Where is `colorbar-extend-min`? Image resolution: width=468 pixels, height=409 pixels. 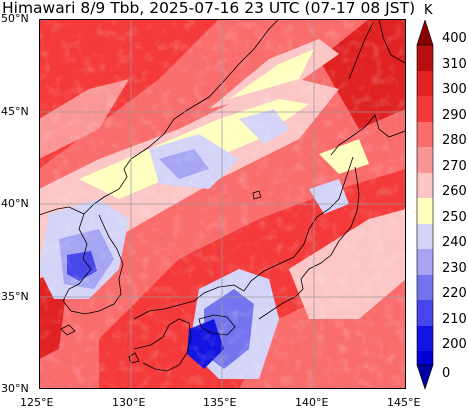 colorbar-extend-min is located at coordinates (425, 377).